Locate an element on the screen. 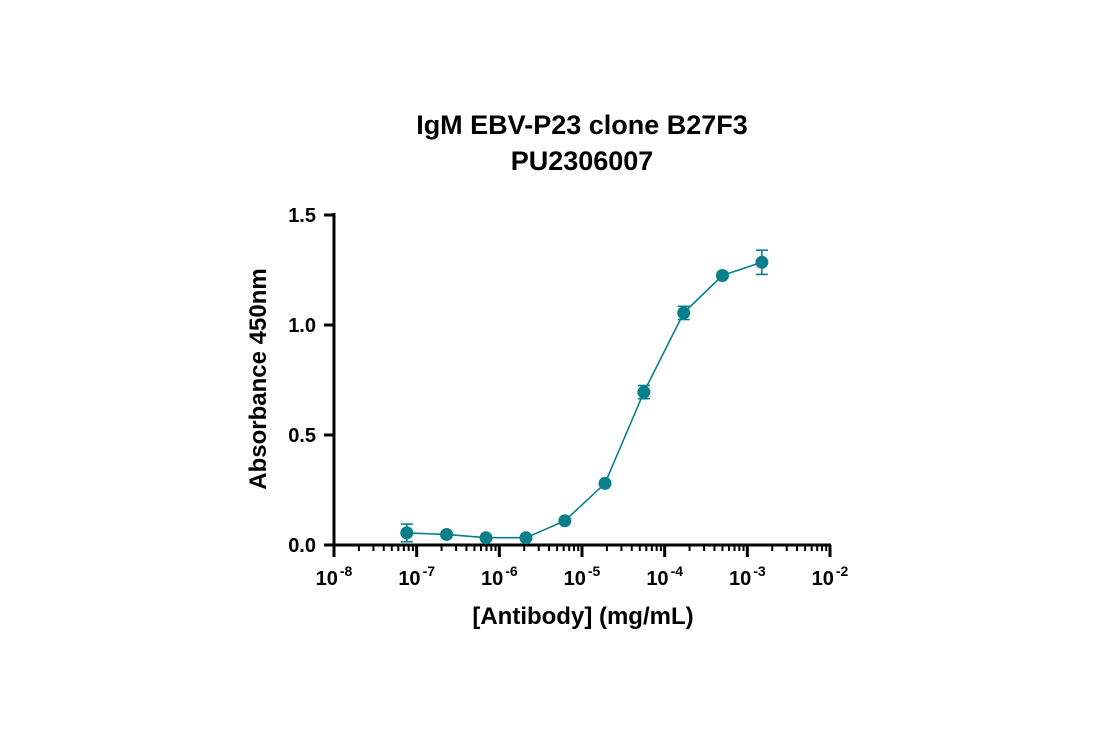 This screenshot has width=1094, height=743. x-tick-exponent: -5 is located at coordinates (594, 571).